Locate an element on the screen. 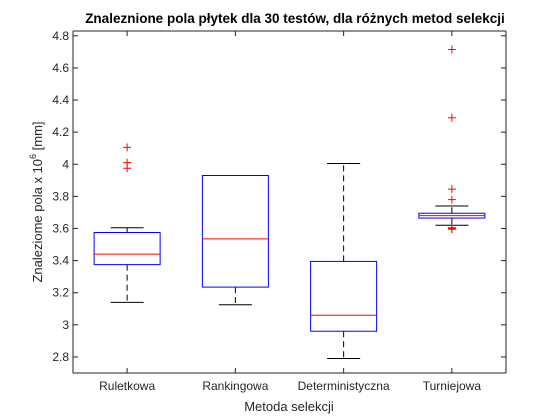 Image resolution: width=560 pixels, height=420 pixels. y-tick-label: 3.8 is located at coordinates (60, 196).